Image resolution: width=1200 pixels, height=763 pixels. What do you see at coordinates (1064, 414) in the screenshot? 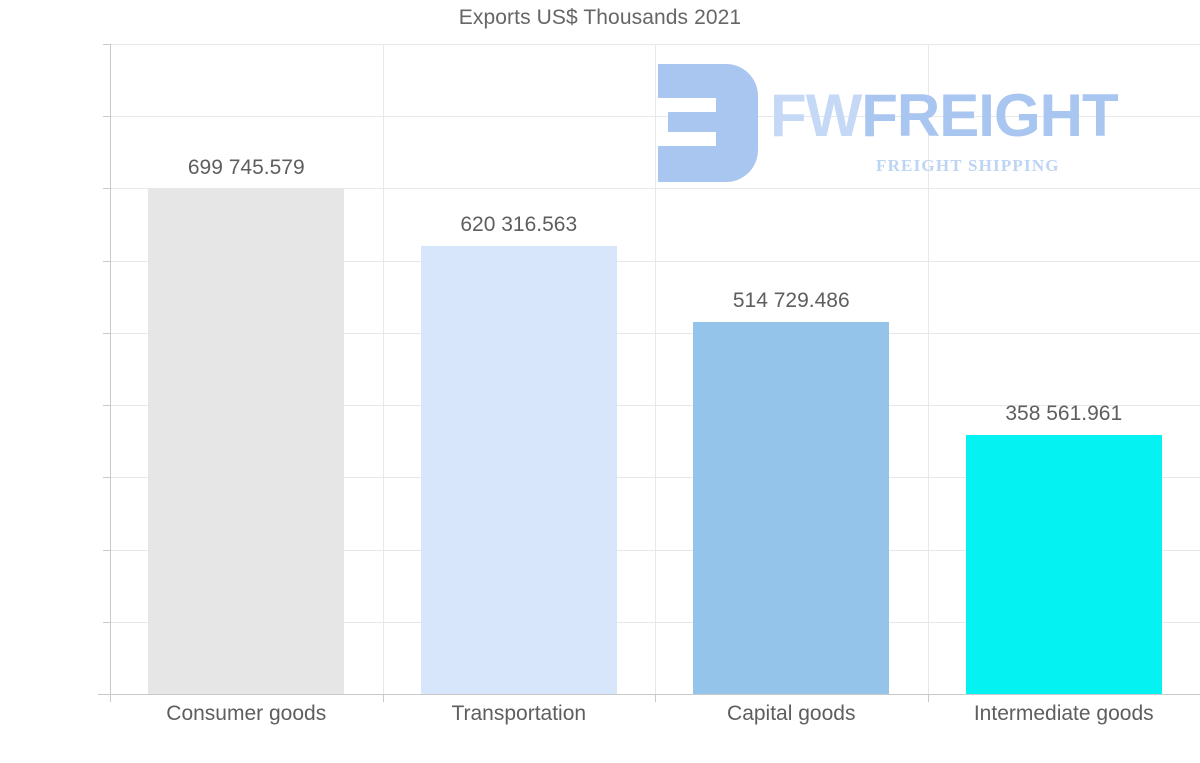
I see `bar-value-label: 358 561.961` at bounding box center [1064, 414].